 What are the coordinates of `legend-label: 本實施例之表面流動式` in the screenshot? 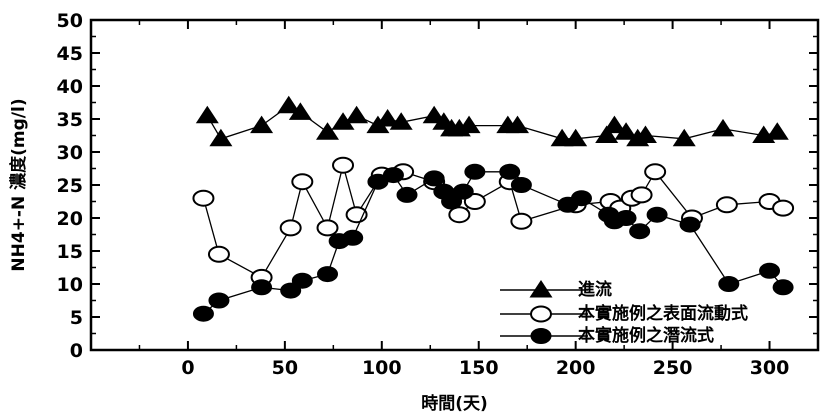 It's located at (663, 313).